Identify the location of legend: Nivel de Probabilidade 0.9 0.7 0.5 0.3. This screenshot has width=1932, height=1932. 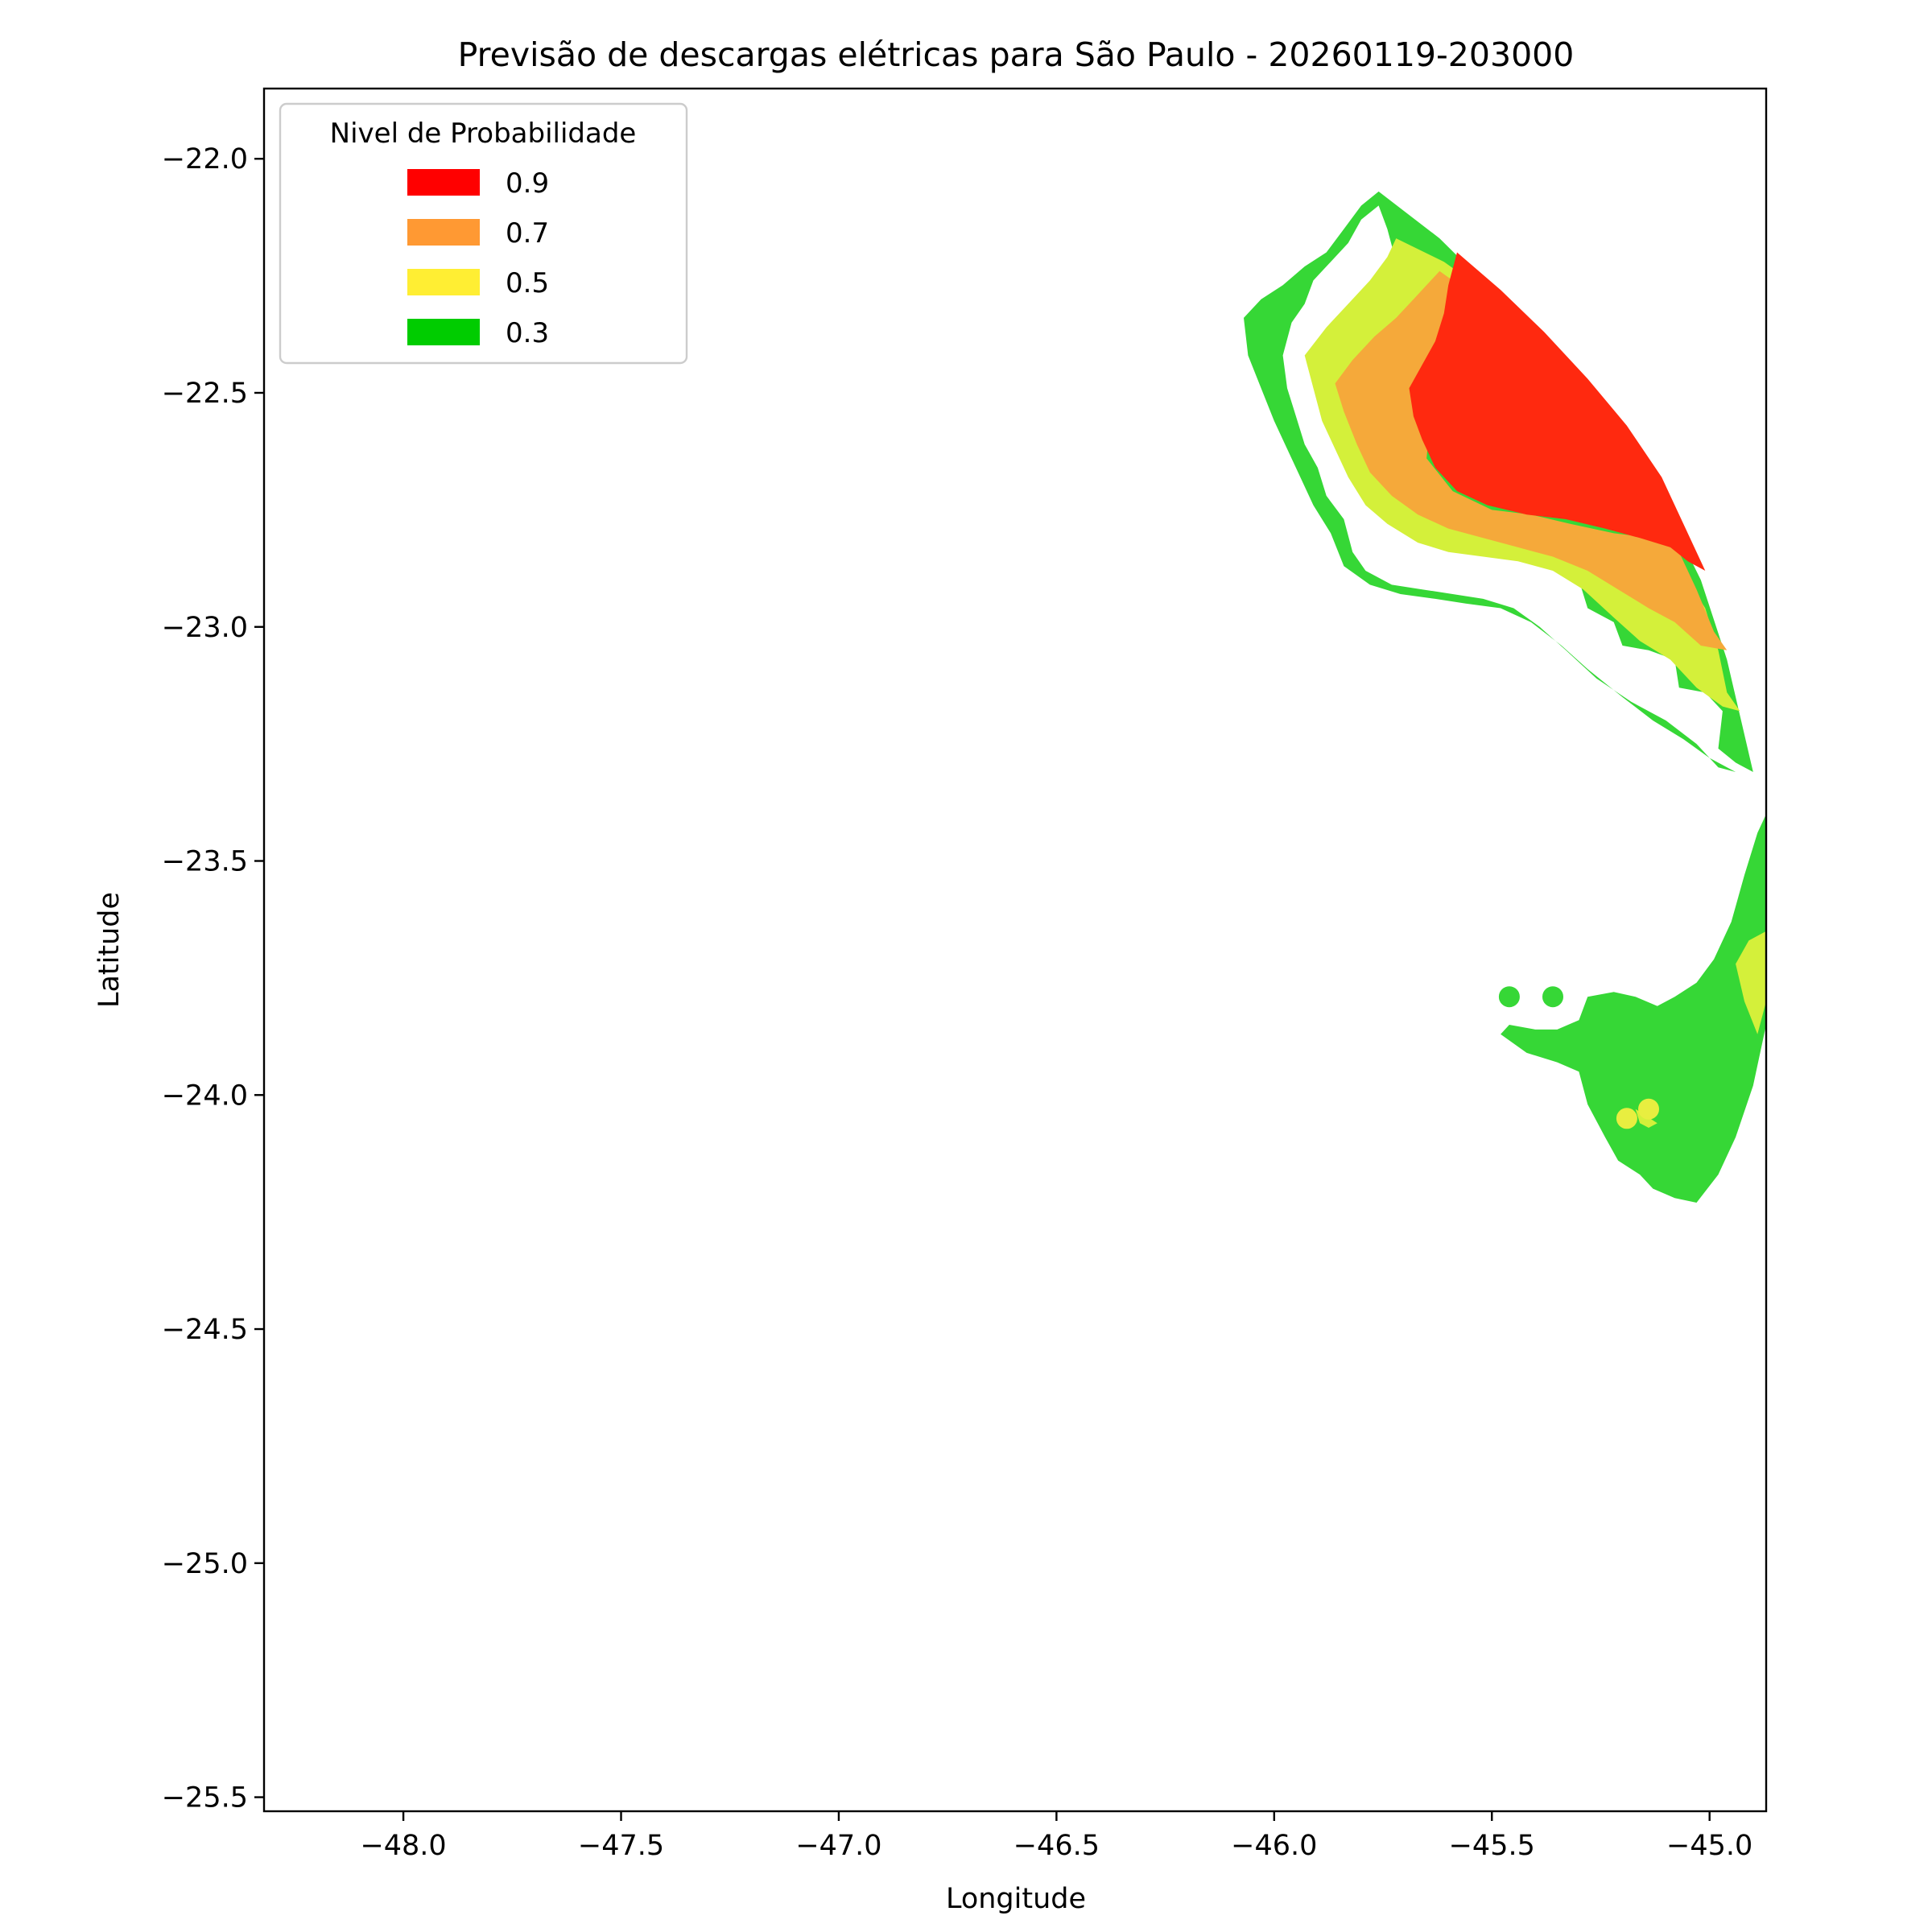
(483, 233).